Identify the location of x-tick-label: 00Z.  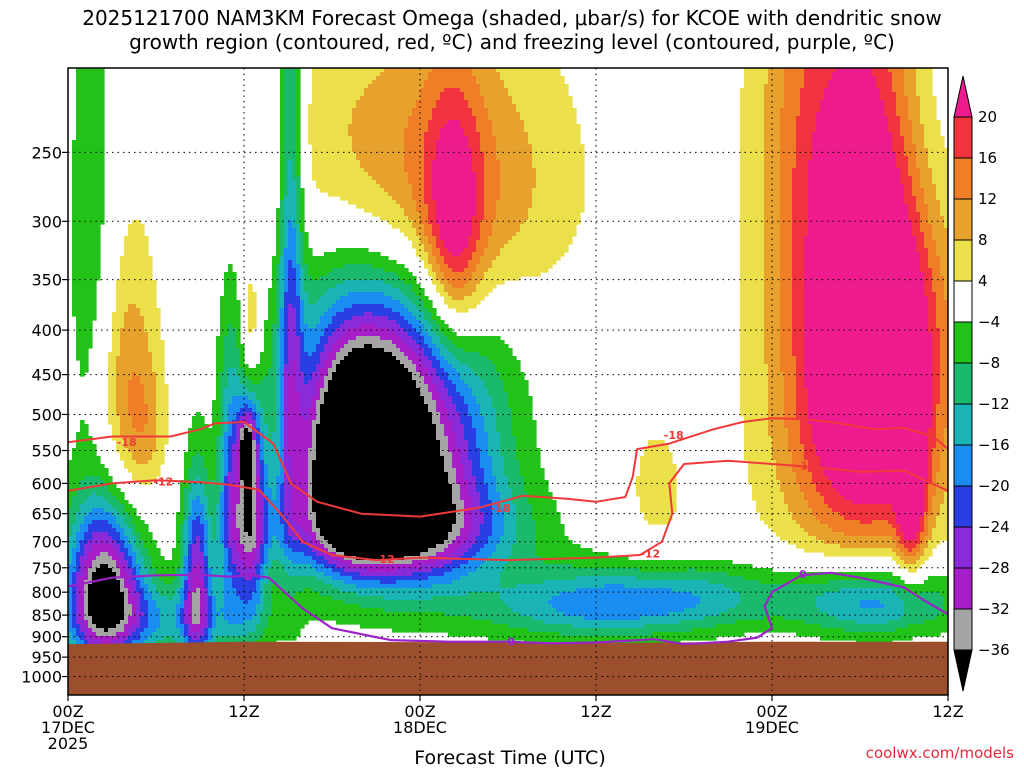
(419, 711).